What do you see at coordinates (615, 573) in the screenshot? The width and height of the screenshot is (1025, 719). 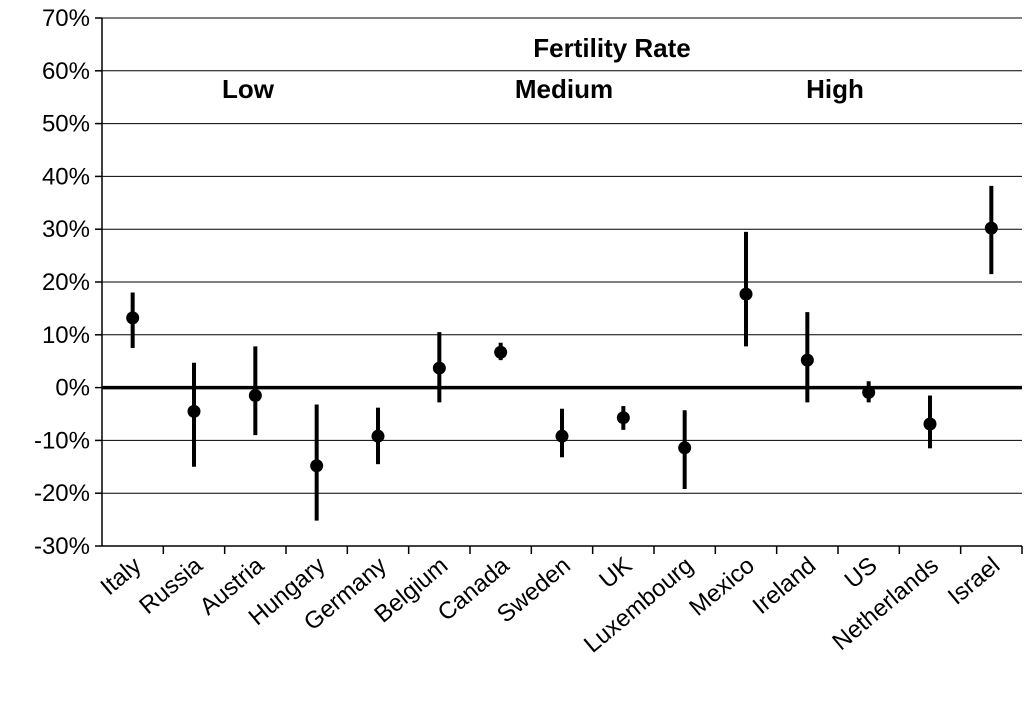 I see `x-tick-label: UK` at bounding box center [615, 573].